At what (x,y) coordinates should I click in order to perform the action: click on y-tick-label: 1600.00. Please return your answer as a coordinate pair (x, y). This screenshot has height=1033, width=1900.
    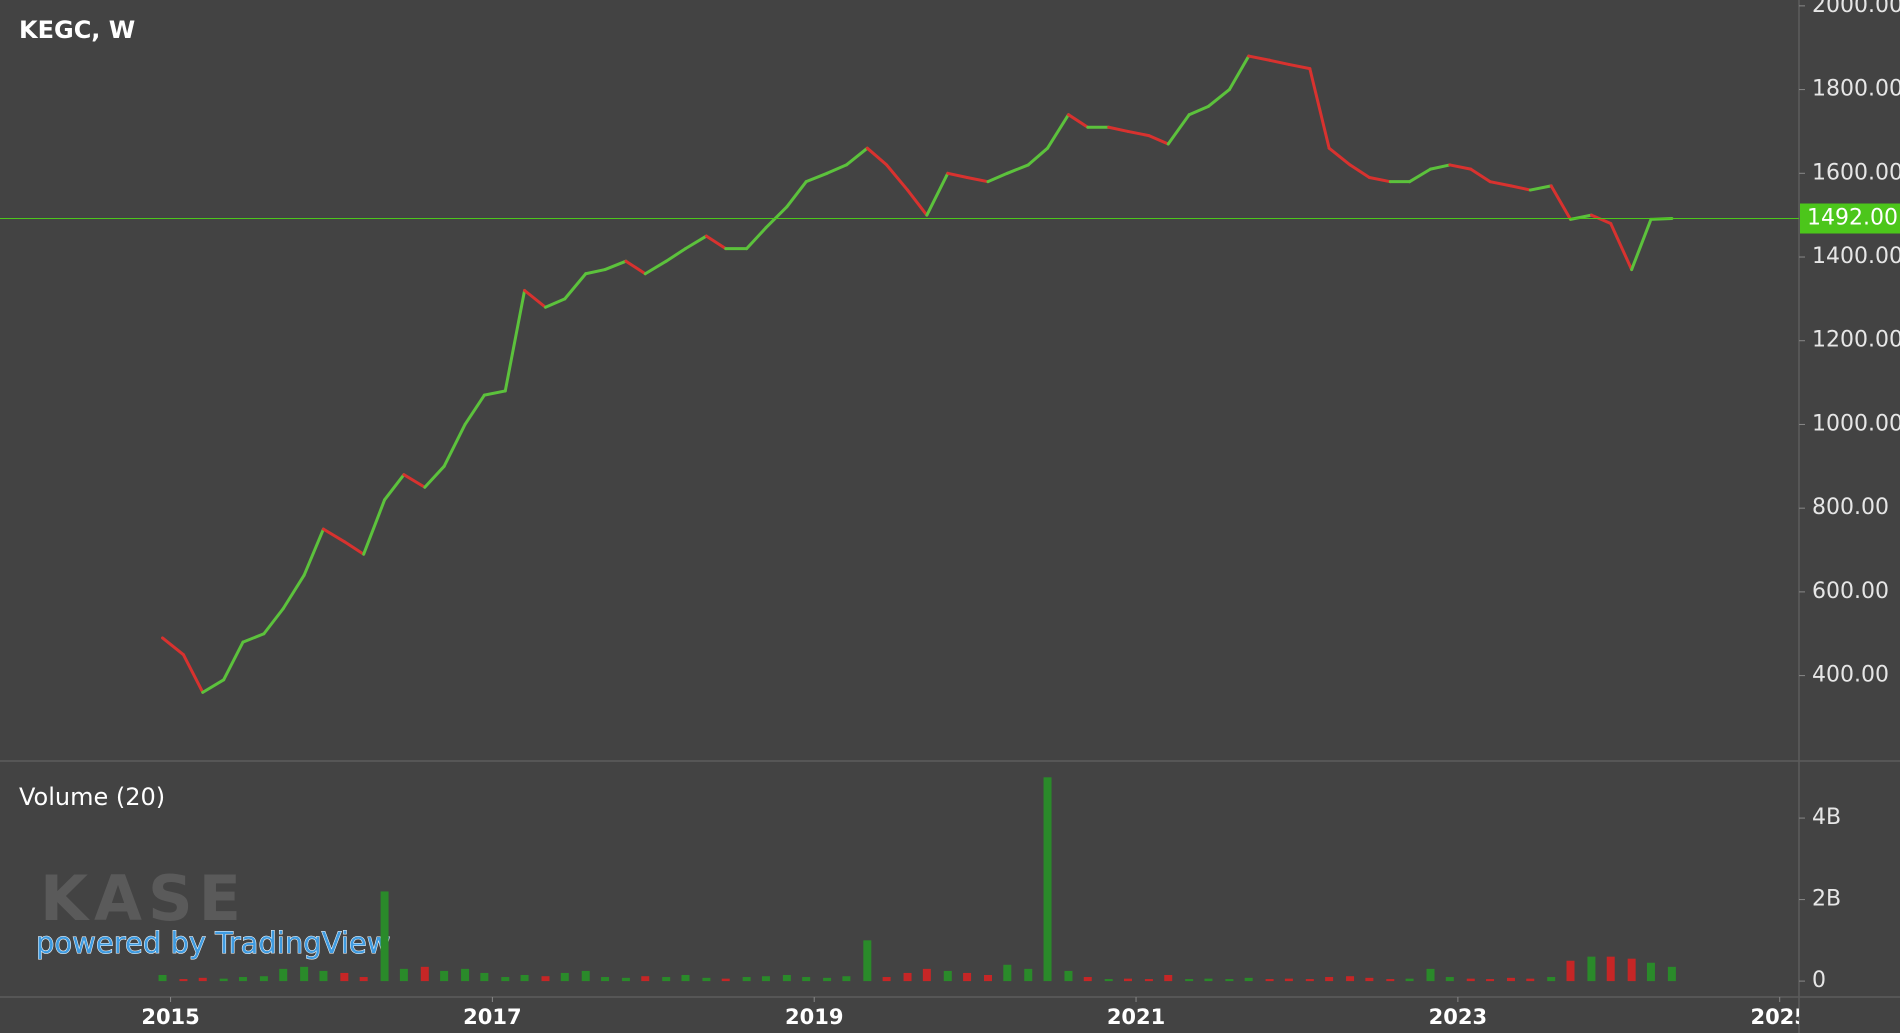
    Looking at the image, I should click on (1856, 172).